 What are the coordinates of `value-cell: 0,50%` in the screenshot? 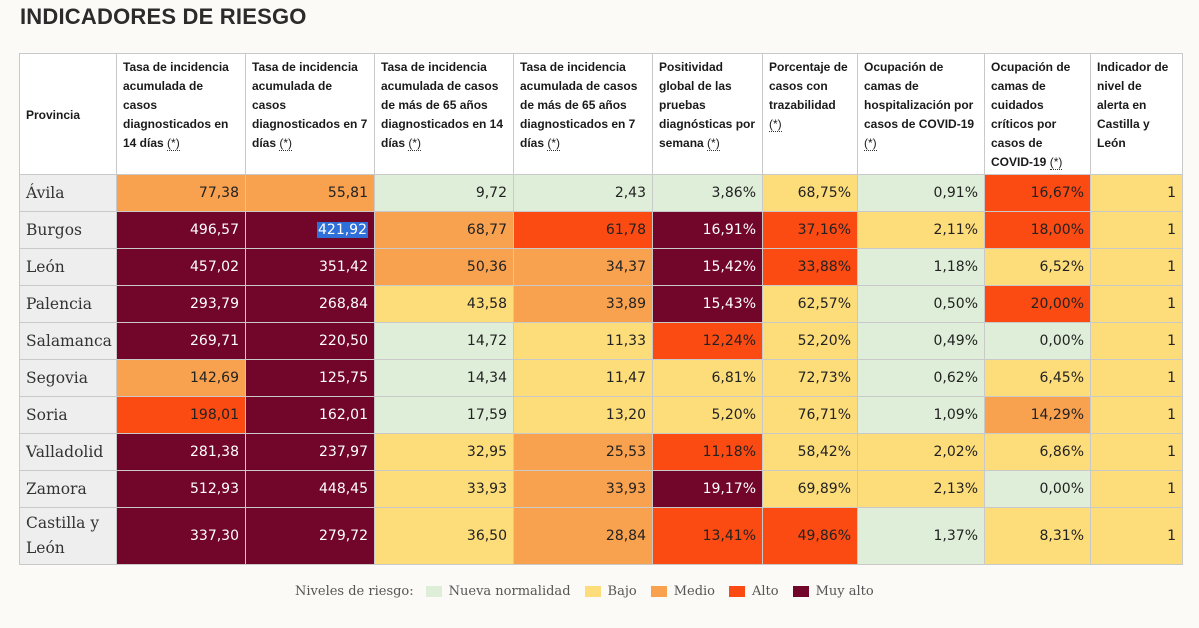 It's located at (921, 304).